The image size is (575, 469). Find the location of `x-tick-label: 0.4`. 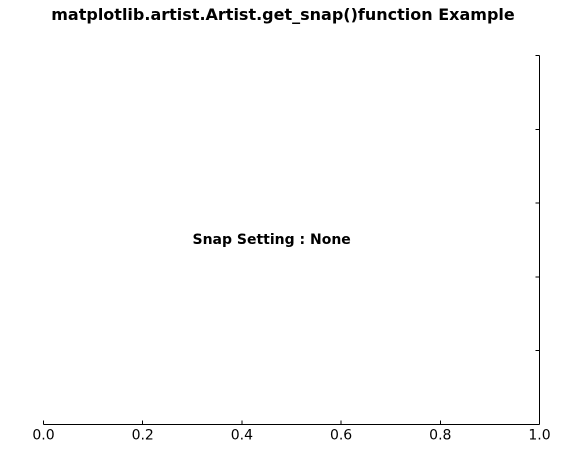

x-tick-label: 0.4 is located at coordinates (242, 436).